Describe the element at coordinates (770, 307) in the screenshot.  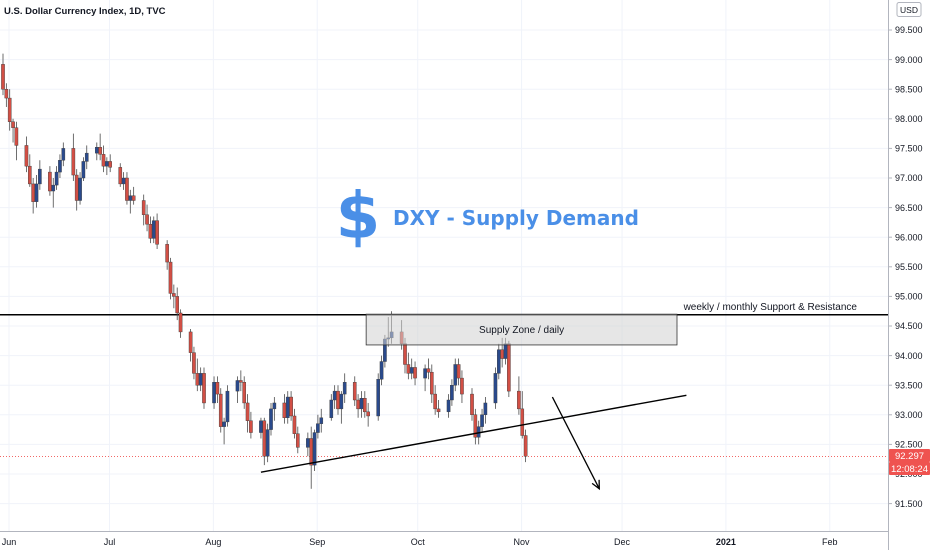
I see `support-resistance-label: weekly / monthly Support & Resistance` at that location.